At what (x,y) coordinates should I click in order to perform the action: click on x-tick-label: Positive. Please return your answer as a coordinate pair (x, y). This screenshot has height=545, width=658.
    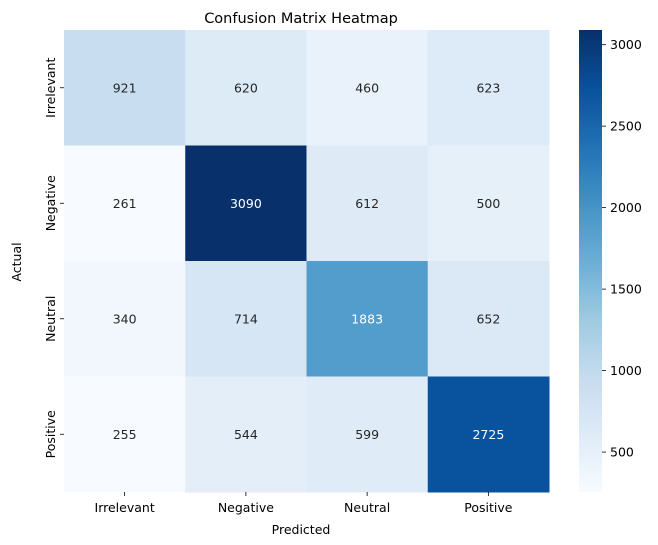
    Looking at the image, I should click on (488, 507).